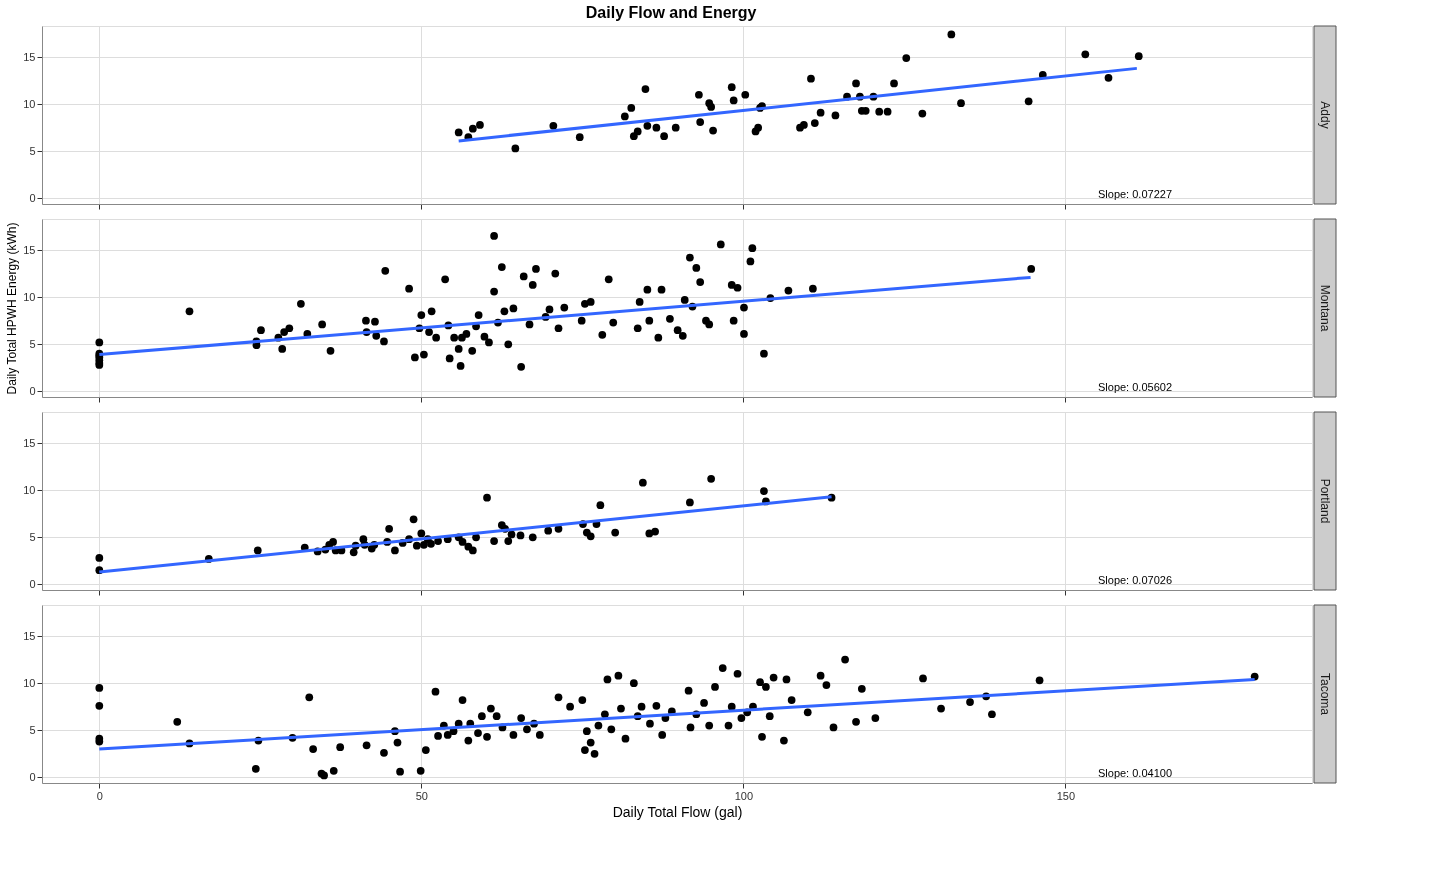  What do you see at coordinates (671, 12) in the screenshot?
I see `chart-title: Daily Flow and Energy` at bounding box center [671, 12].